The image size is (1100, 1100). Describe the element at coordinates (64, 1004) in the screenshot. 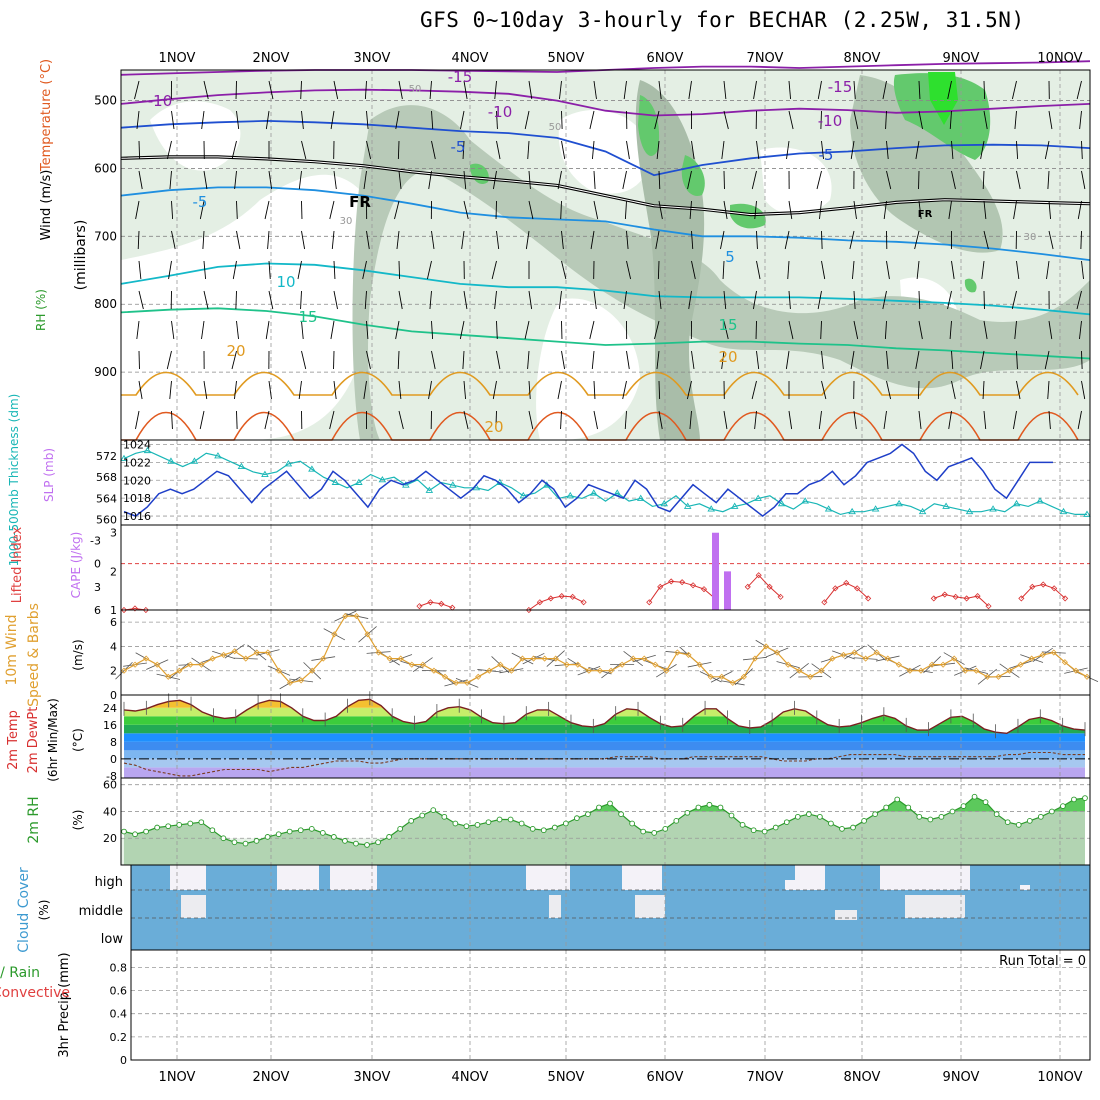

I see `precip-axis-title: 3hr Precip (mm)` at that location.